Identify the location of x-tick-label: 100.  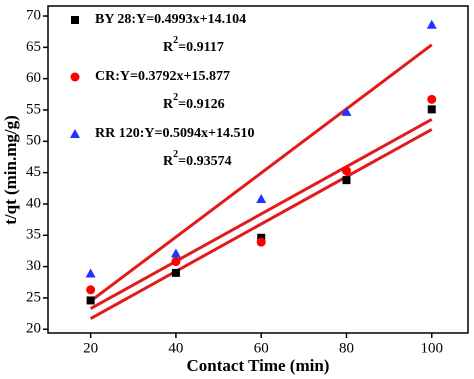
(432, 348).